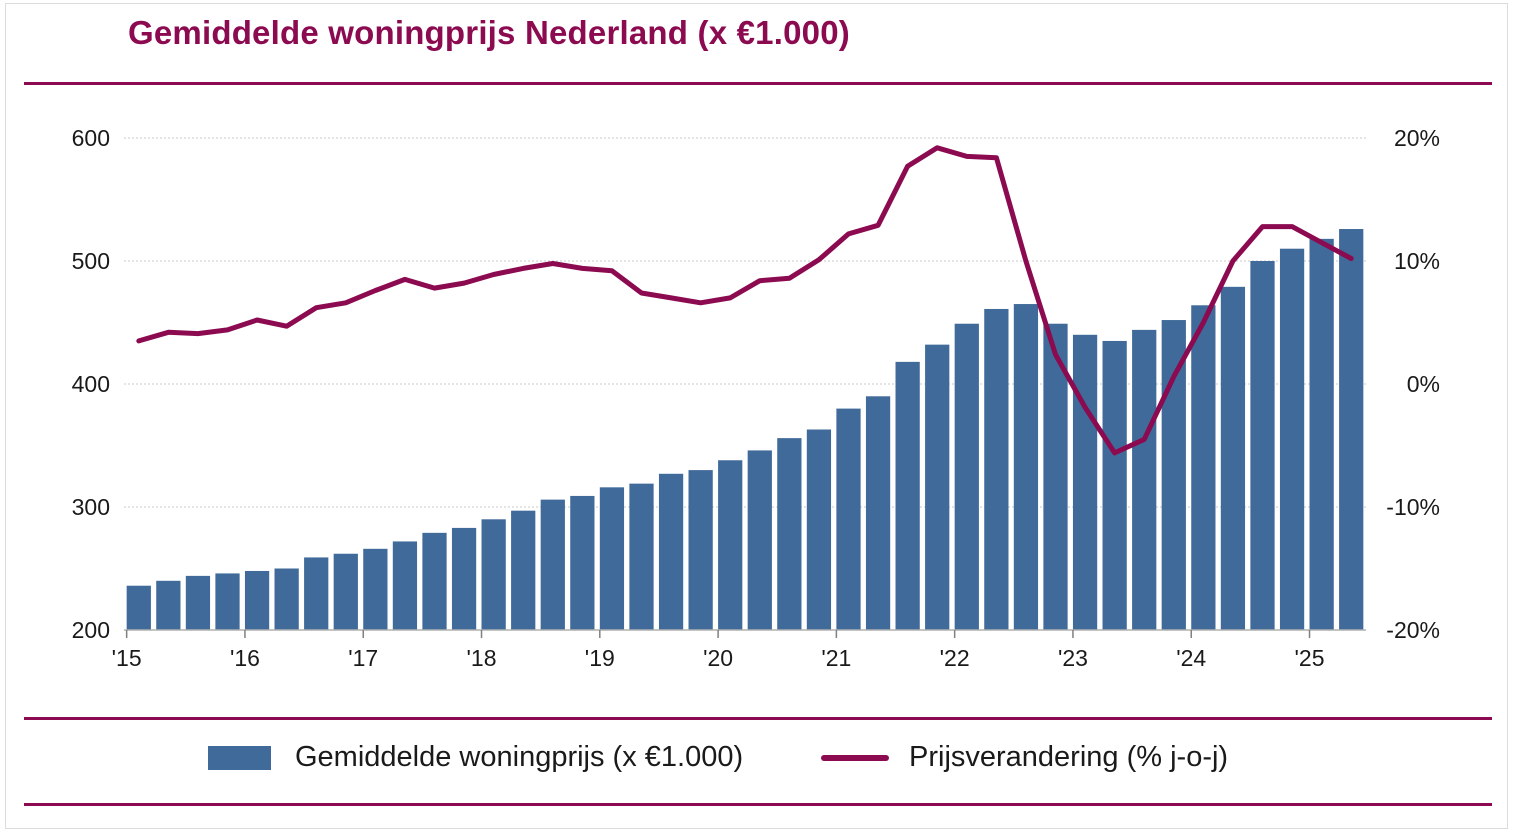  Describe the element at coordinates (127, 658) in the screenshot. I see `x-tick-label: '15` at that location.